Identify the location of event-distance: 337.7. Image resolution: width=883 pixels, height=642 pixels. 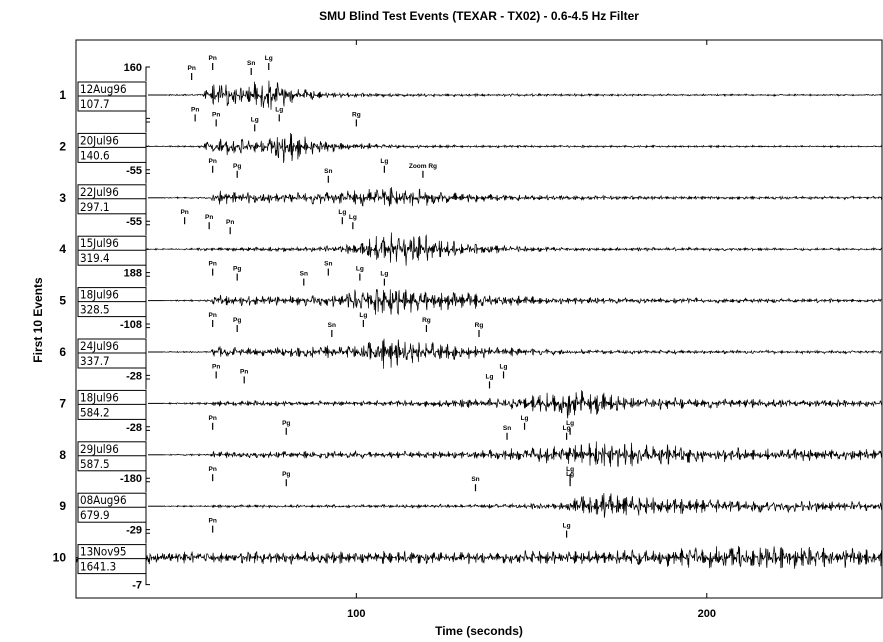
(95, 361).